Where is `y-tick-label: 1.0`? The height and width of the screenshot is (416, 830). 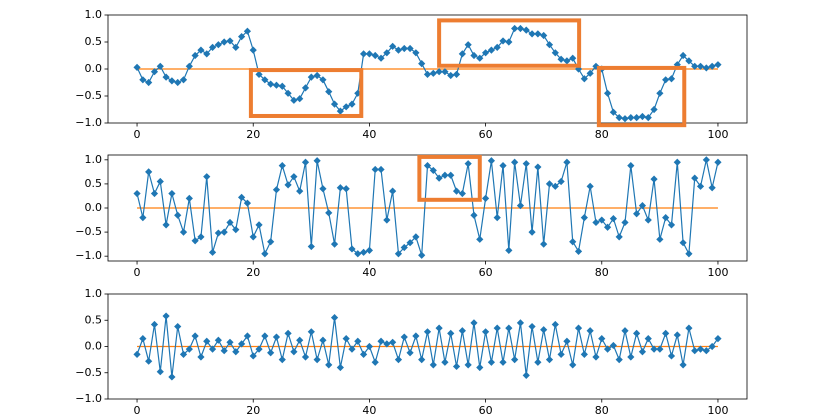 y-tick-label: 1.0 is located at coordinates (94, 293).